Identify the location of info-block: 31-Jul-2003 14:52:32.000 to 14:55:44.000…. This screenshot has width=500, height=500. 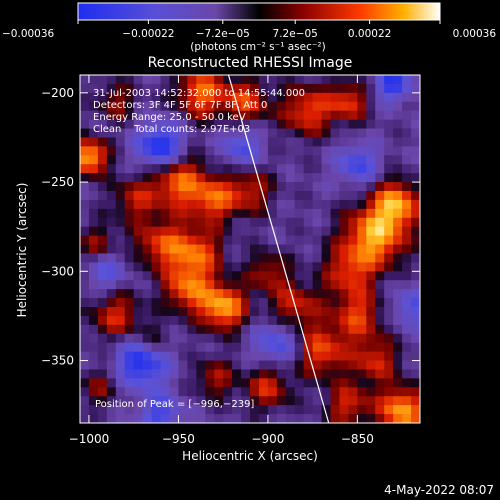
(199, 111).